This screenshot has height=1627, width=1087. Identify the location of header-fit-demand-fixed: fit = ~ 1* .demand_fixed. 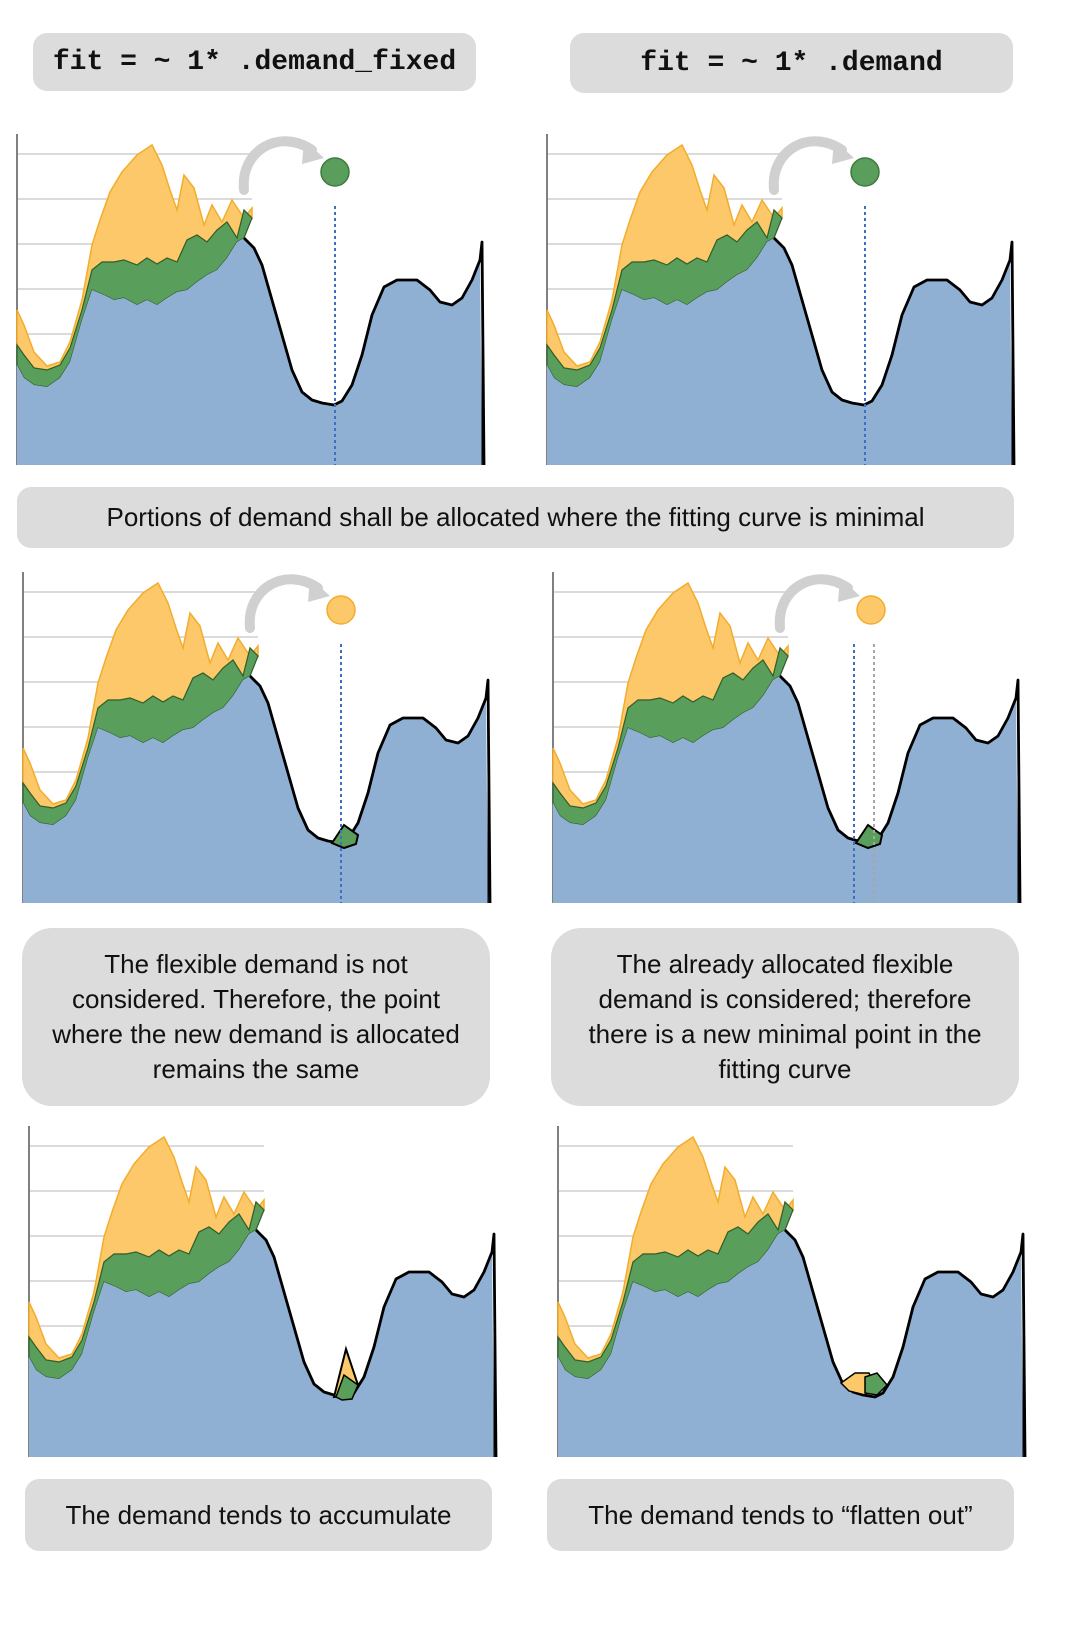
(254, 62).